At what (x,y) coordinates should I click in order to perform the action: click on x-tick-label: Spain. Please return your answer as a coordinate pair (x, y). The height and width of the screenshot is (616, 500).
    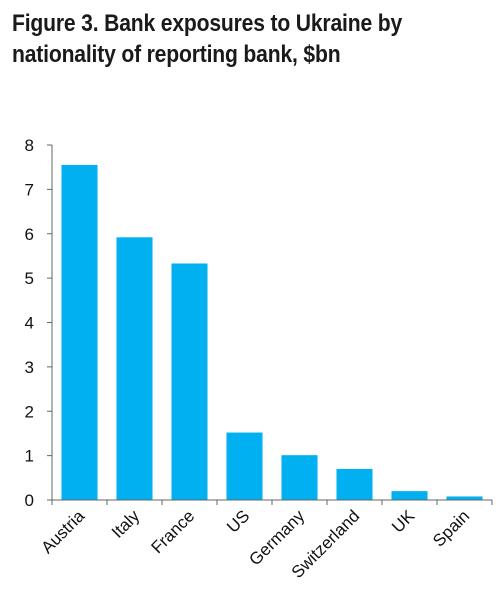
    Looking at the image, I should click on (451, 528).